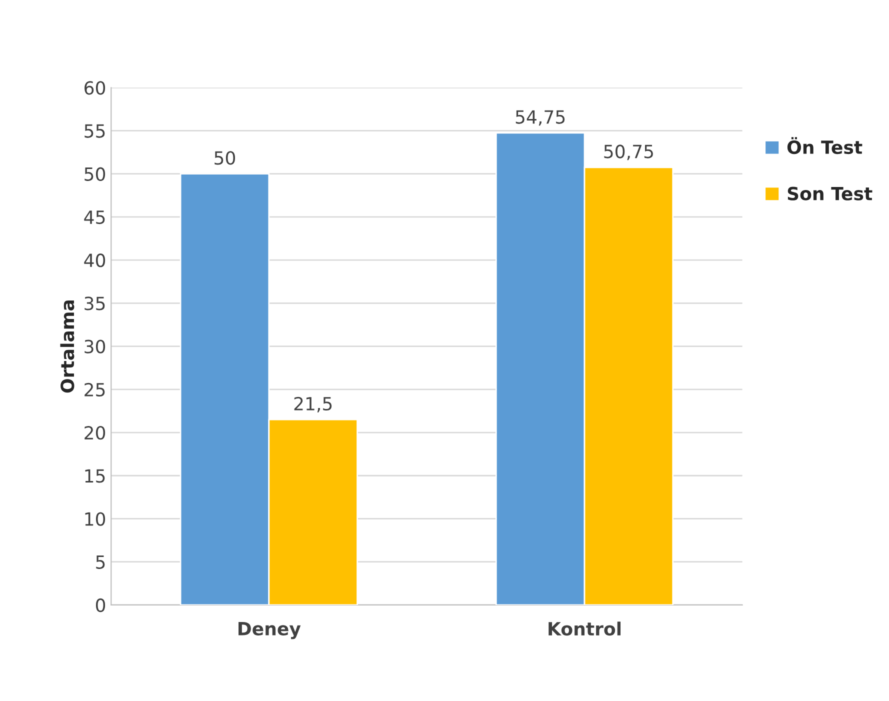 The image size is (889, 701). What do you see at coordinates (67, 346) in the screenshot?
I see `y-axis-title: Ortalama` at bounding box center [67, 346].